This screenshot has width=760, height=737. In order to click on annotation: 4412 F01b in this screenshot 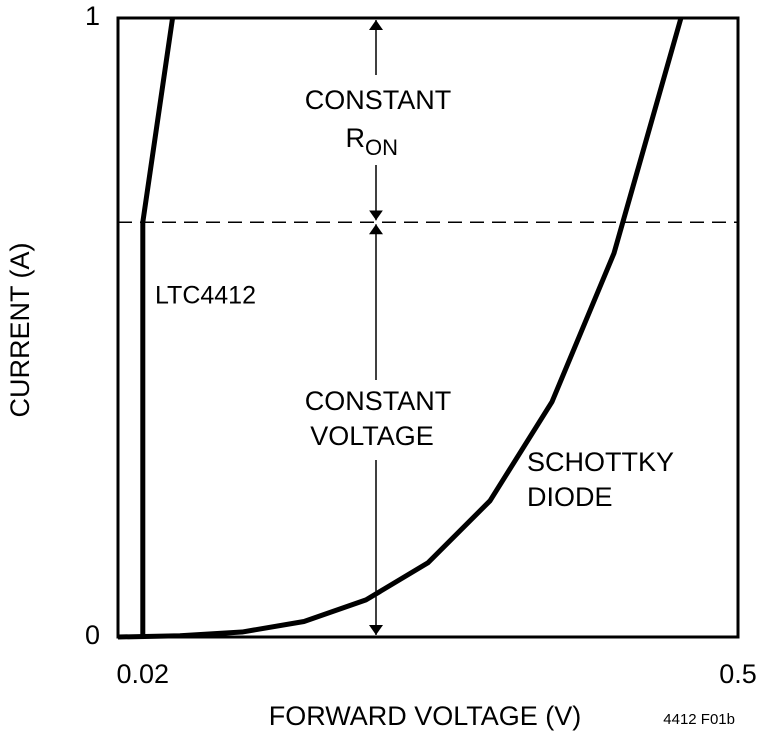, I will do `click(699, 719)`.